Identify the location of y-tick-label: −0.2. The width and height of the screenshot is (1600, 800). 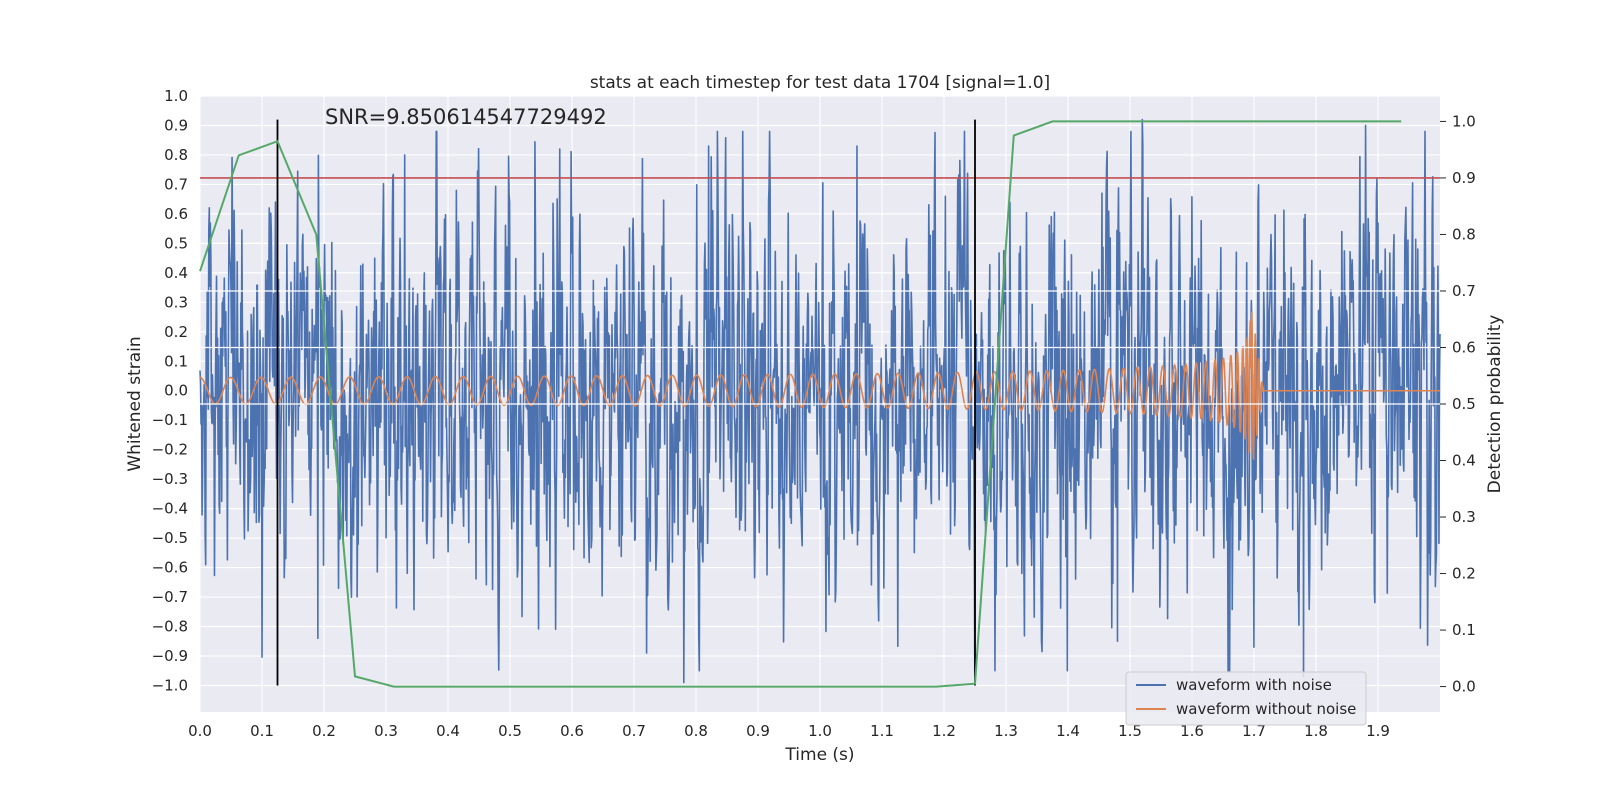
(170, 450).